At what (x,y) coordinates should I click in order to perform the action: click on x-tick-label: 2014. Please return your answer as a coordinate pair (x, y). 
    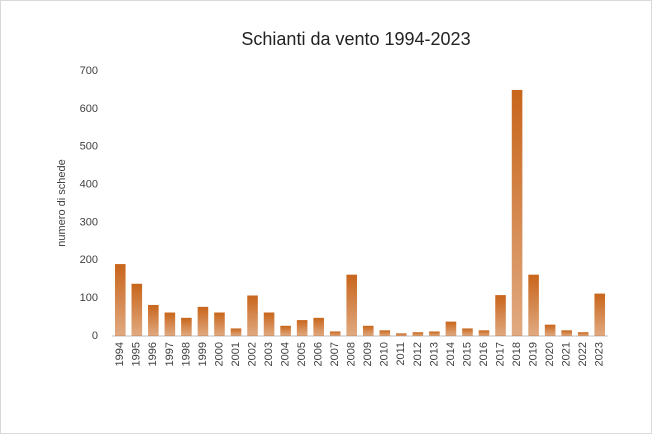
    Looking at the image, I should click on (451, 354).